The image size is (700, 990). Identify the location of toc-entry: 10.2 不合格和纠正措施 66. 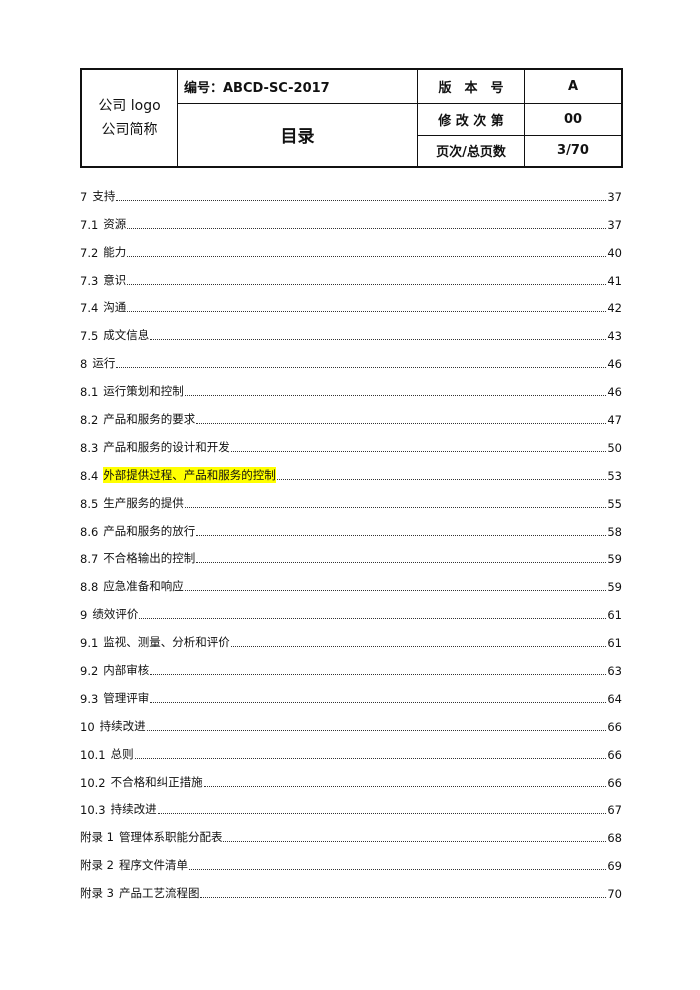
(351, 776).